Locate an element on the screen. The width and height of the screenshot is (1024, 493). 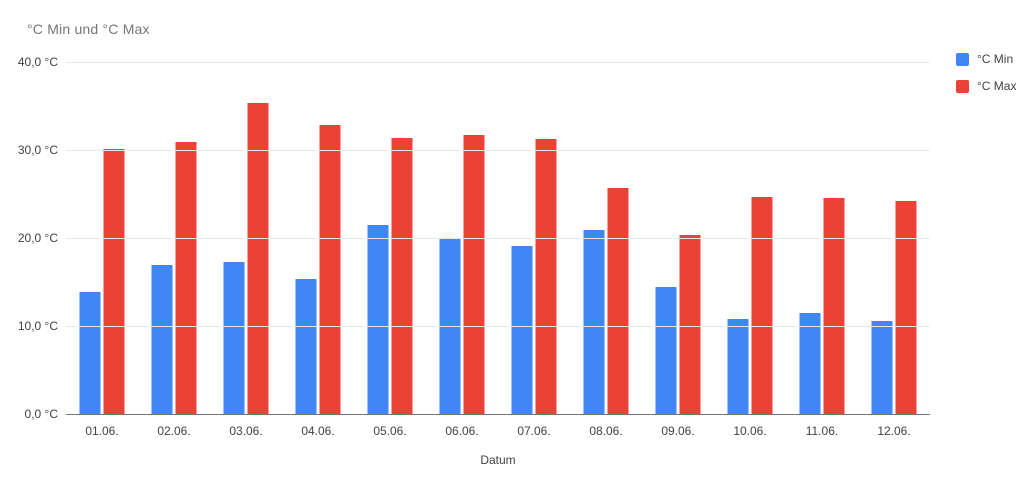
category-slot: 06.06. is located at coordinates (462, 250).